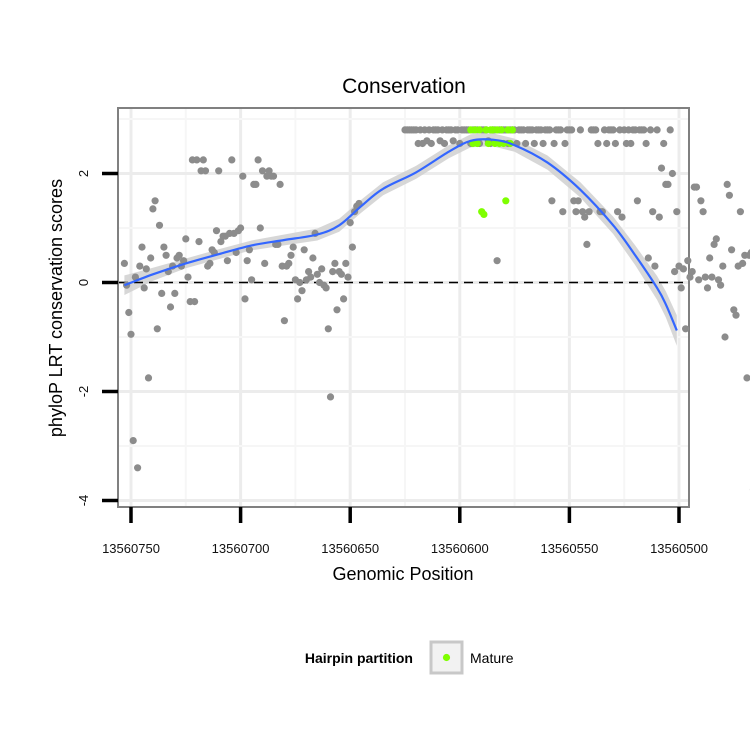 The width and height of the screenshot is (750, 750). Describe the element at coordinates (402, 574) in the screenshot. I see `x-axis-title: Genomic Position` at that location.